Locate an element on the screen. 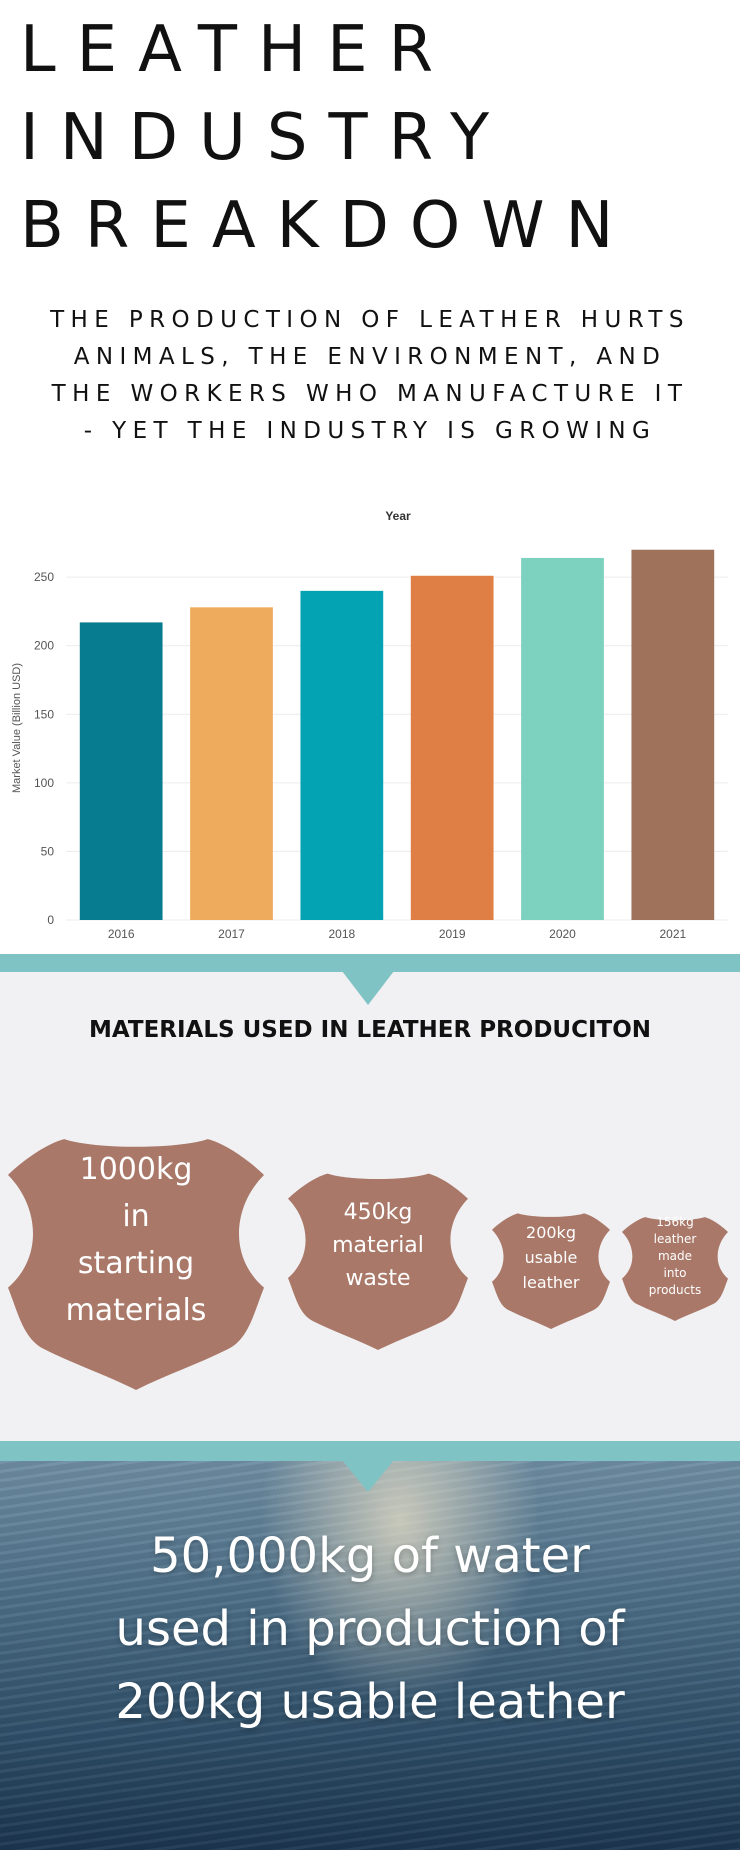 This screenshot has width=740, height=1850. y-axis-label: Market Value (Billion USD) is located at coordinates (17, 728).